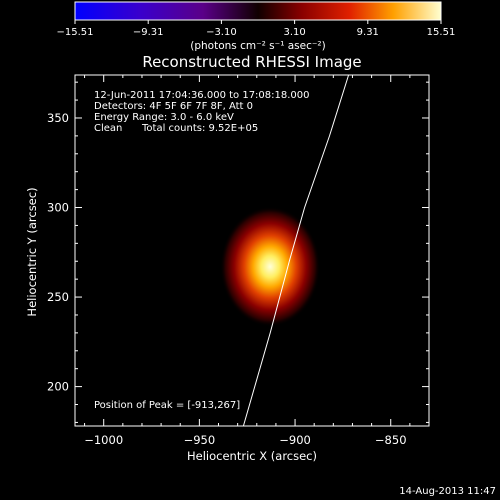 The image size is (500, 500). I want to click on x-tick-label: −1000, so click(103, 440).